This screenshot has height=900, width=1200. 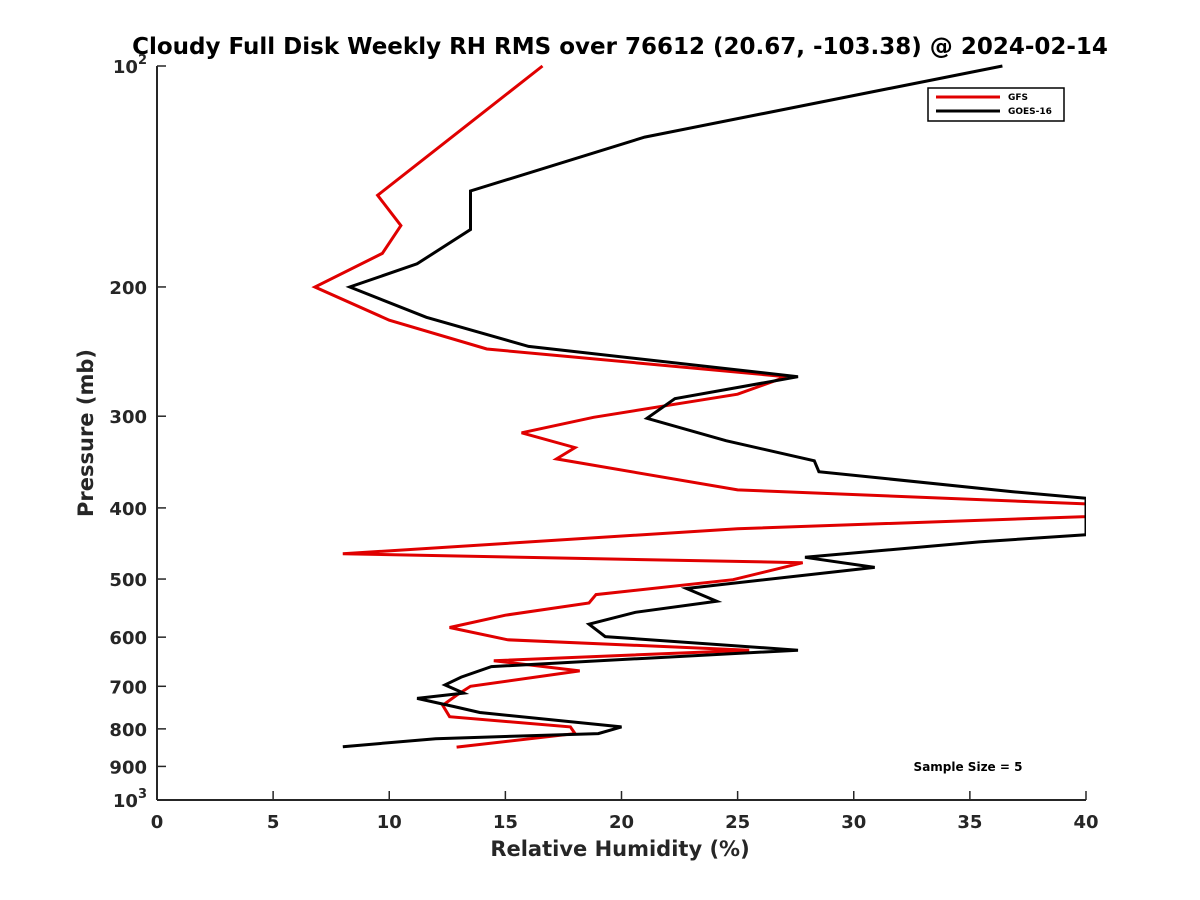 What do you see at coordinates (128, 687) in the screenshot?
I see `y-tick-label: 700` at bounding box center [128, 687].